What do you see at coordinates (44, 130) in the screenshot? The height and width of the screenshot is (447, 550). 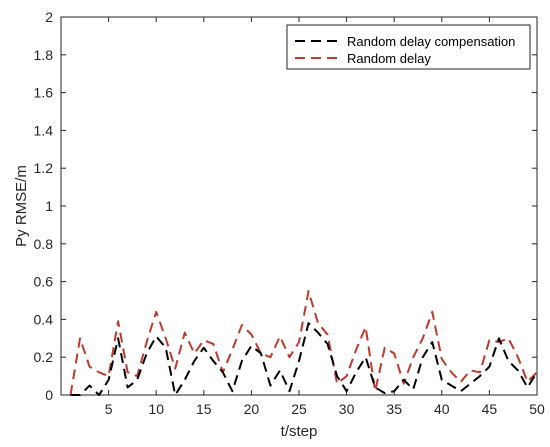 I see `y-tick-label: 1.4` at bounding box center [44, 130].